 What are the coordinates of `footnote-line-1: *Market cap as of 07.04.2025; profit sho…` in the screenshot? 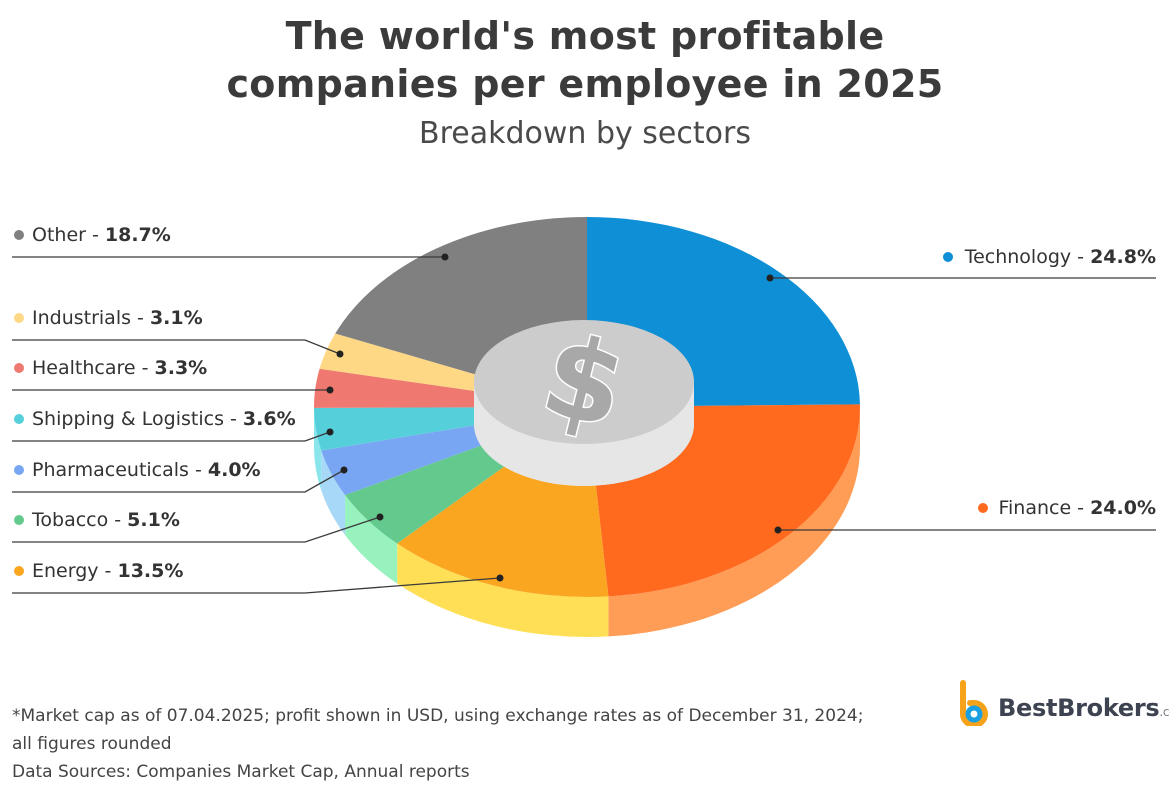 It's located at (438, 716).